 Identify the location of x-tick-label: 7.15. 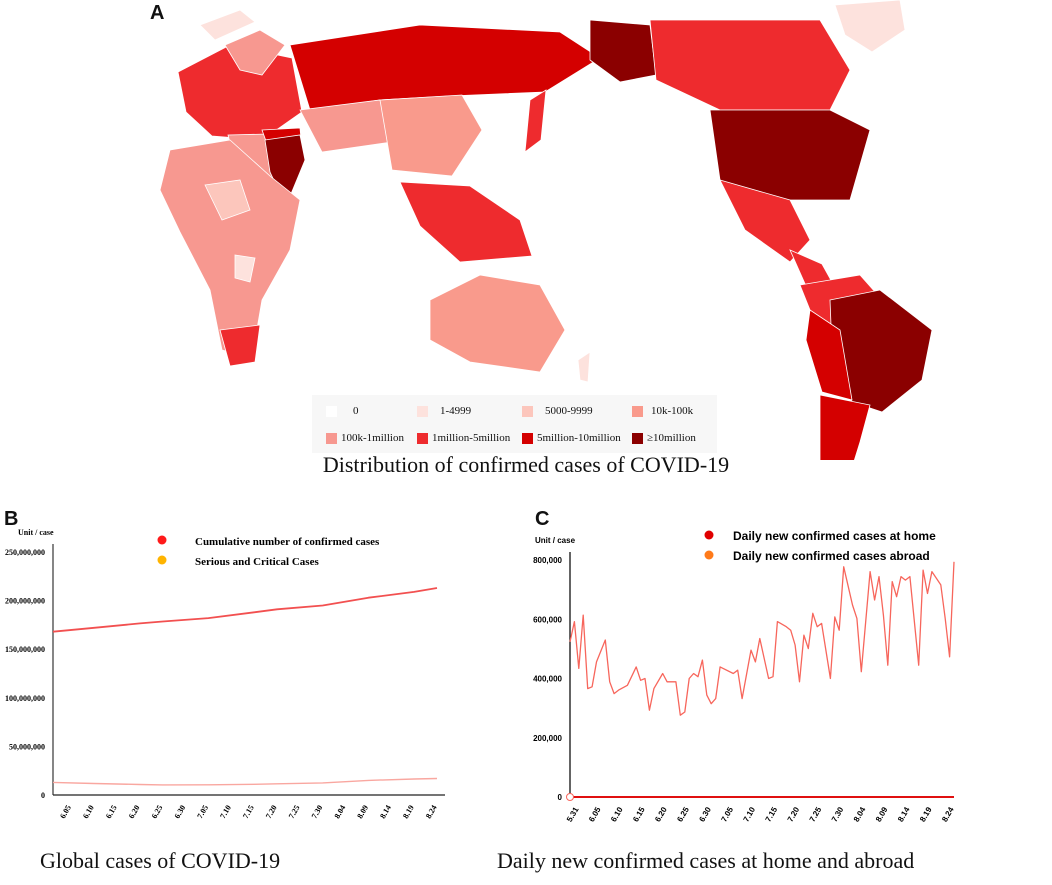
(772, 814).